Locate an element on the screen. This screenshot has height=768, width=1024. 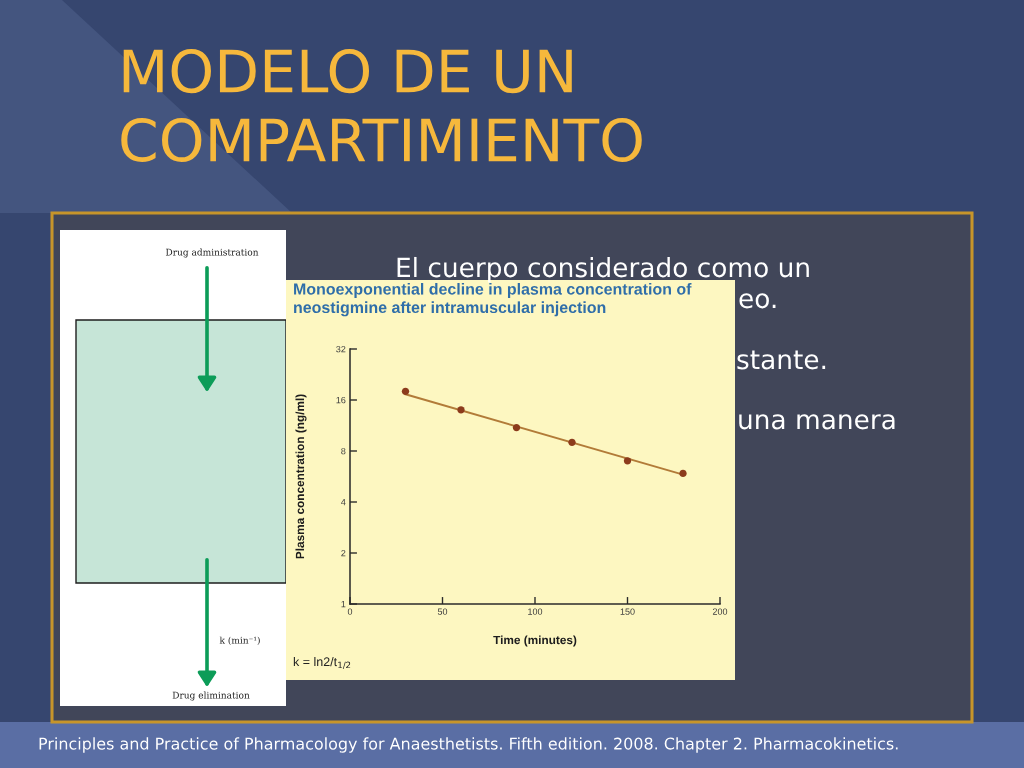
x-axis-title: Time (minutes) is located at coordinates (535, 641).